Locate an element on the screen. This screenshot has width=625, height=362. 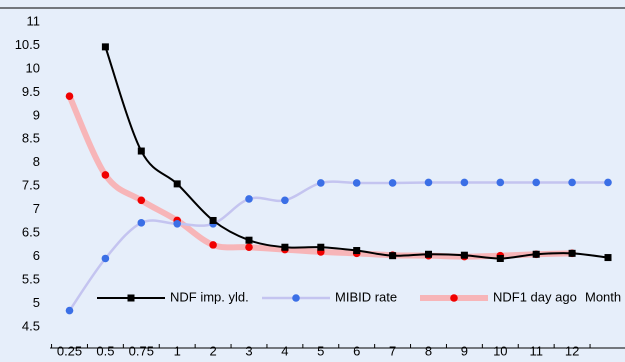
x-tick-label: 12 is located at coordinates (572, 350).